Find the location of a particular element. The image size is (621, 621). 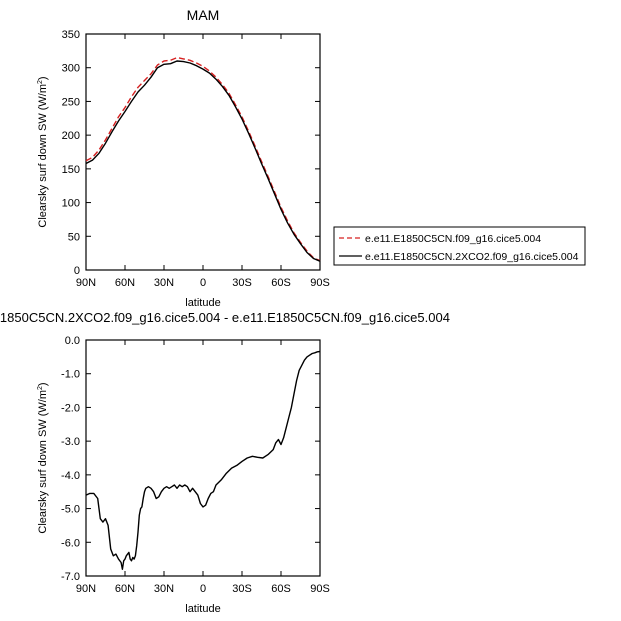

top-y-tick-label: 200 is located at coordinates (71, 136).